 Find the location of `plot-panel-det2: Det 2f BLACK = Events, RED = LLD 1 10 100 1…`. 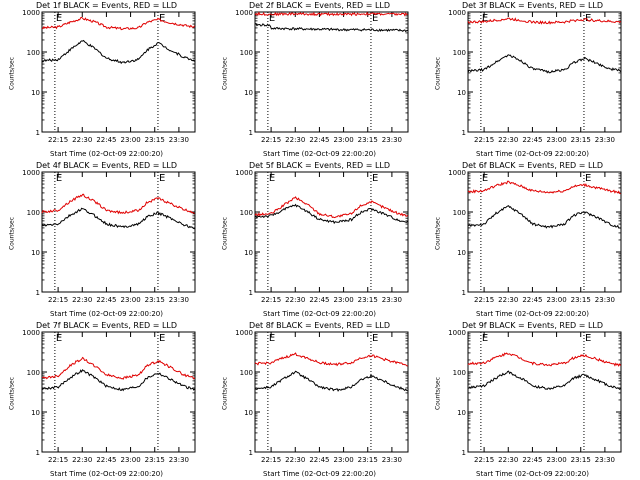

plot-panel-det2: Det 2f BLACK = Events, RED = LLD 1 10 100 1… is located at coordinates (319, 80).